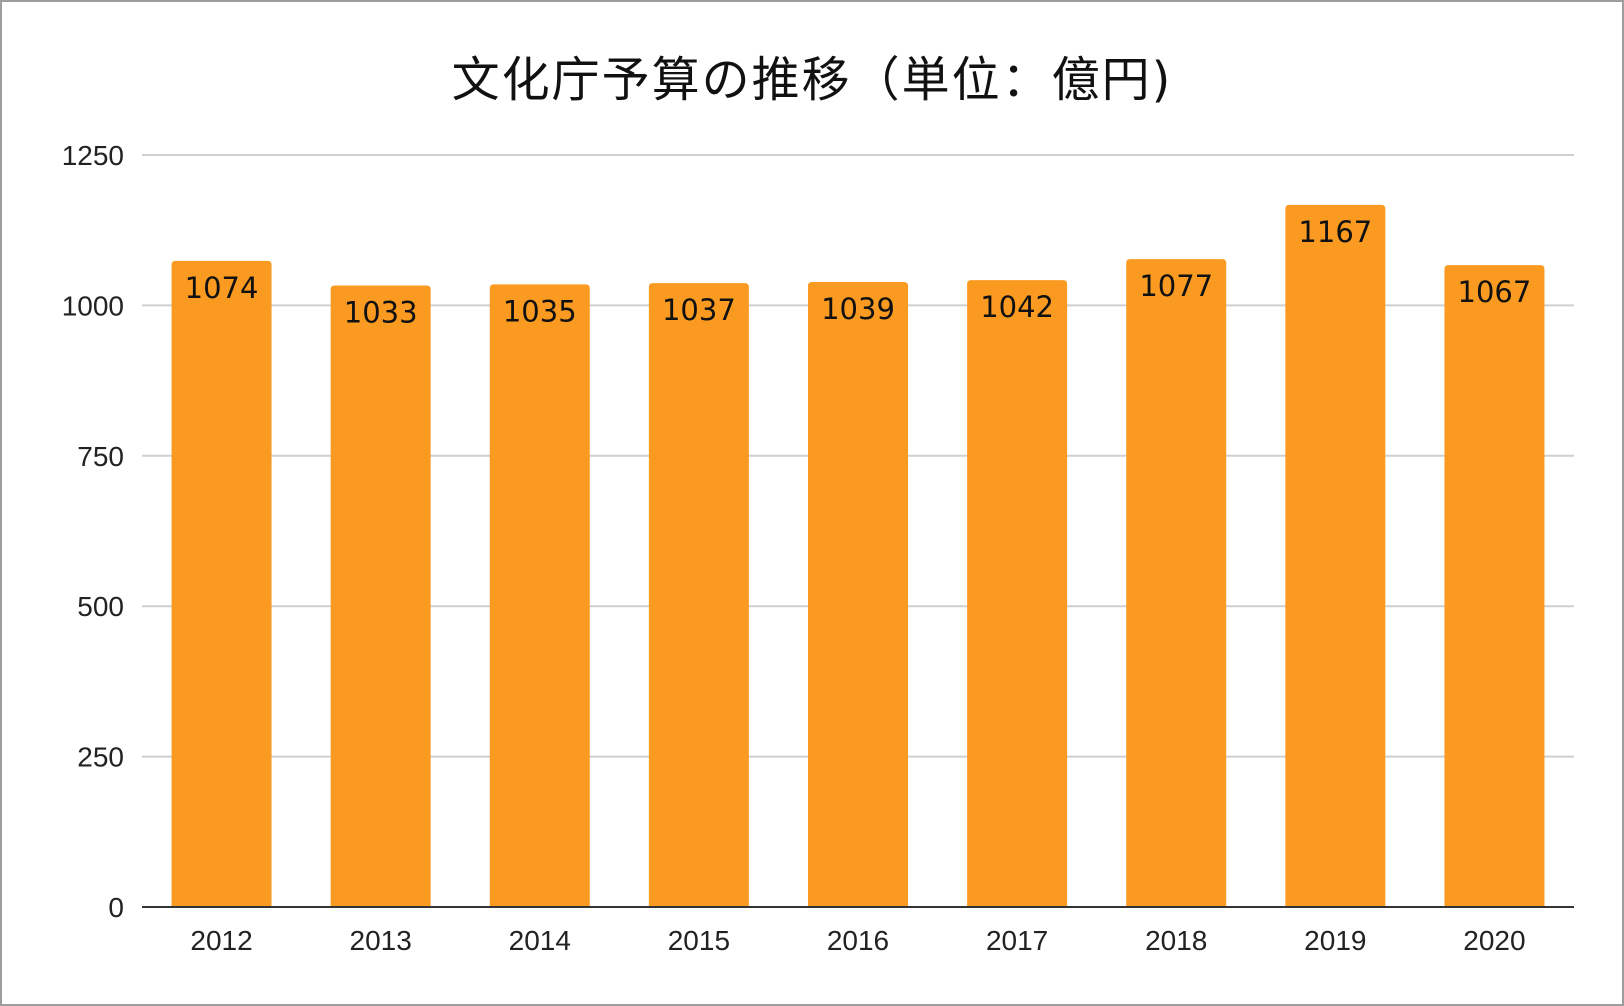 The width and height of the screenshot is (1624, 1006). Describe the element at coordinates (1017, 940) in the screenshot. I see `x-tick-label: 2017` at that location.